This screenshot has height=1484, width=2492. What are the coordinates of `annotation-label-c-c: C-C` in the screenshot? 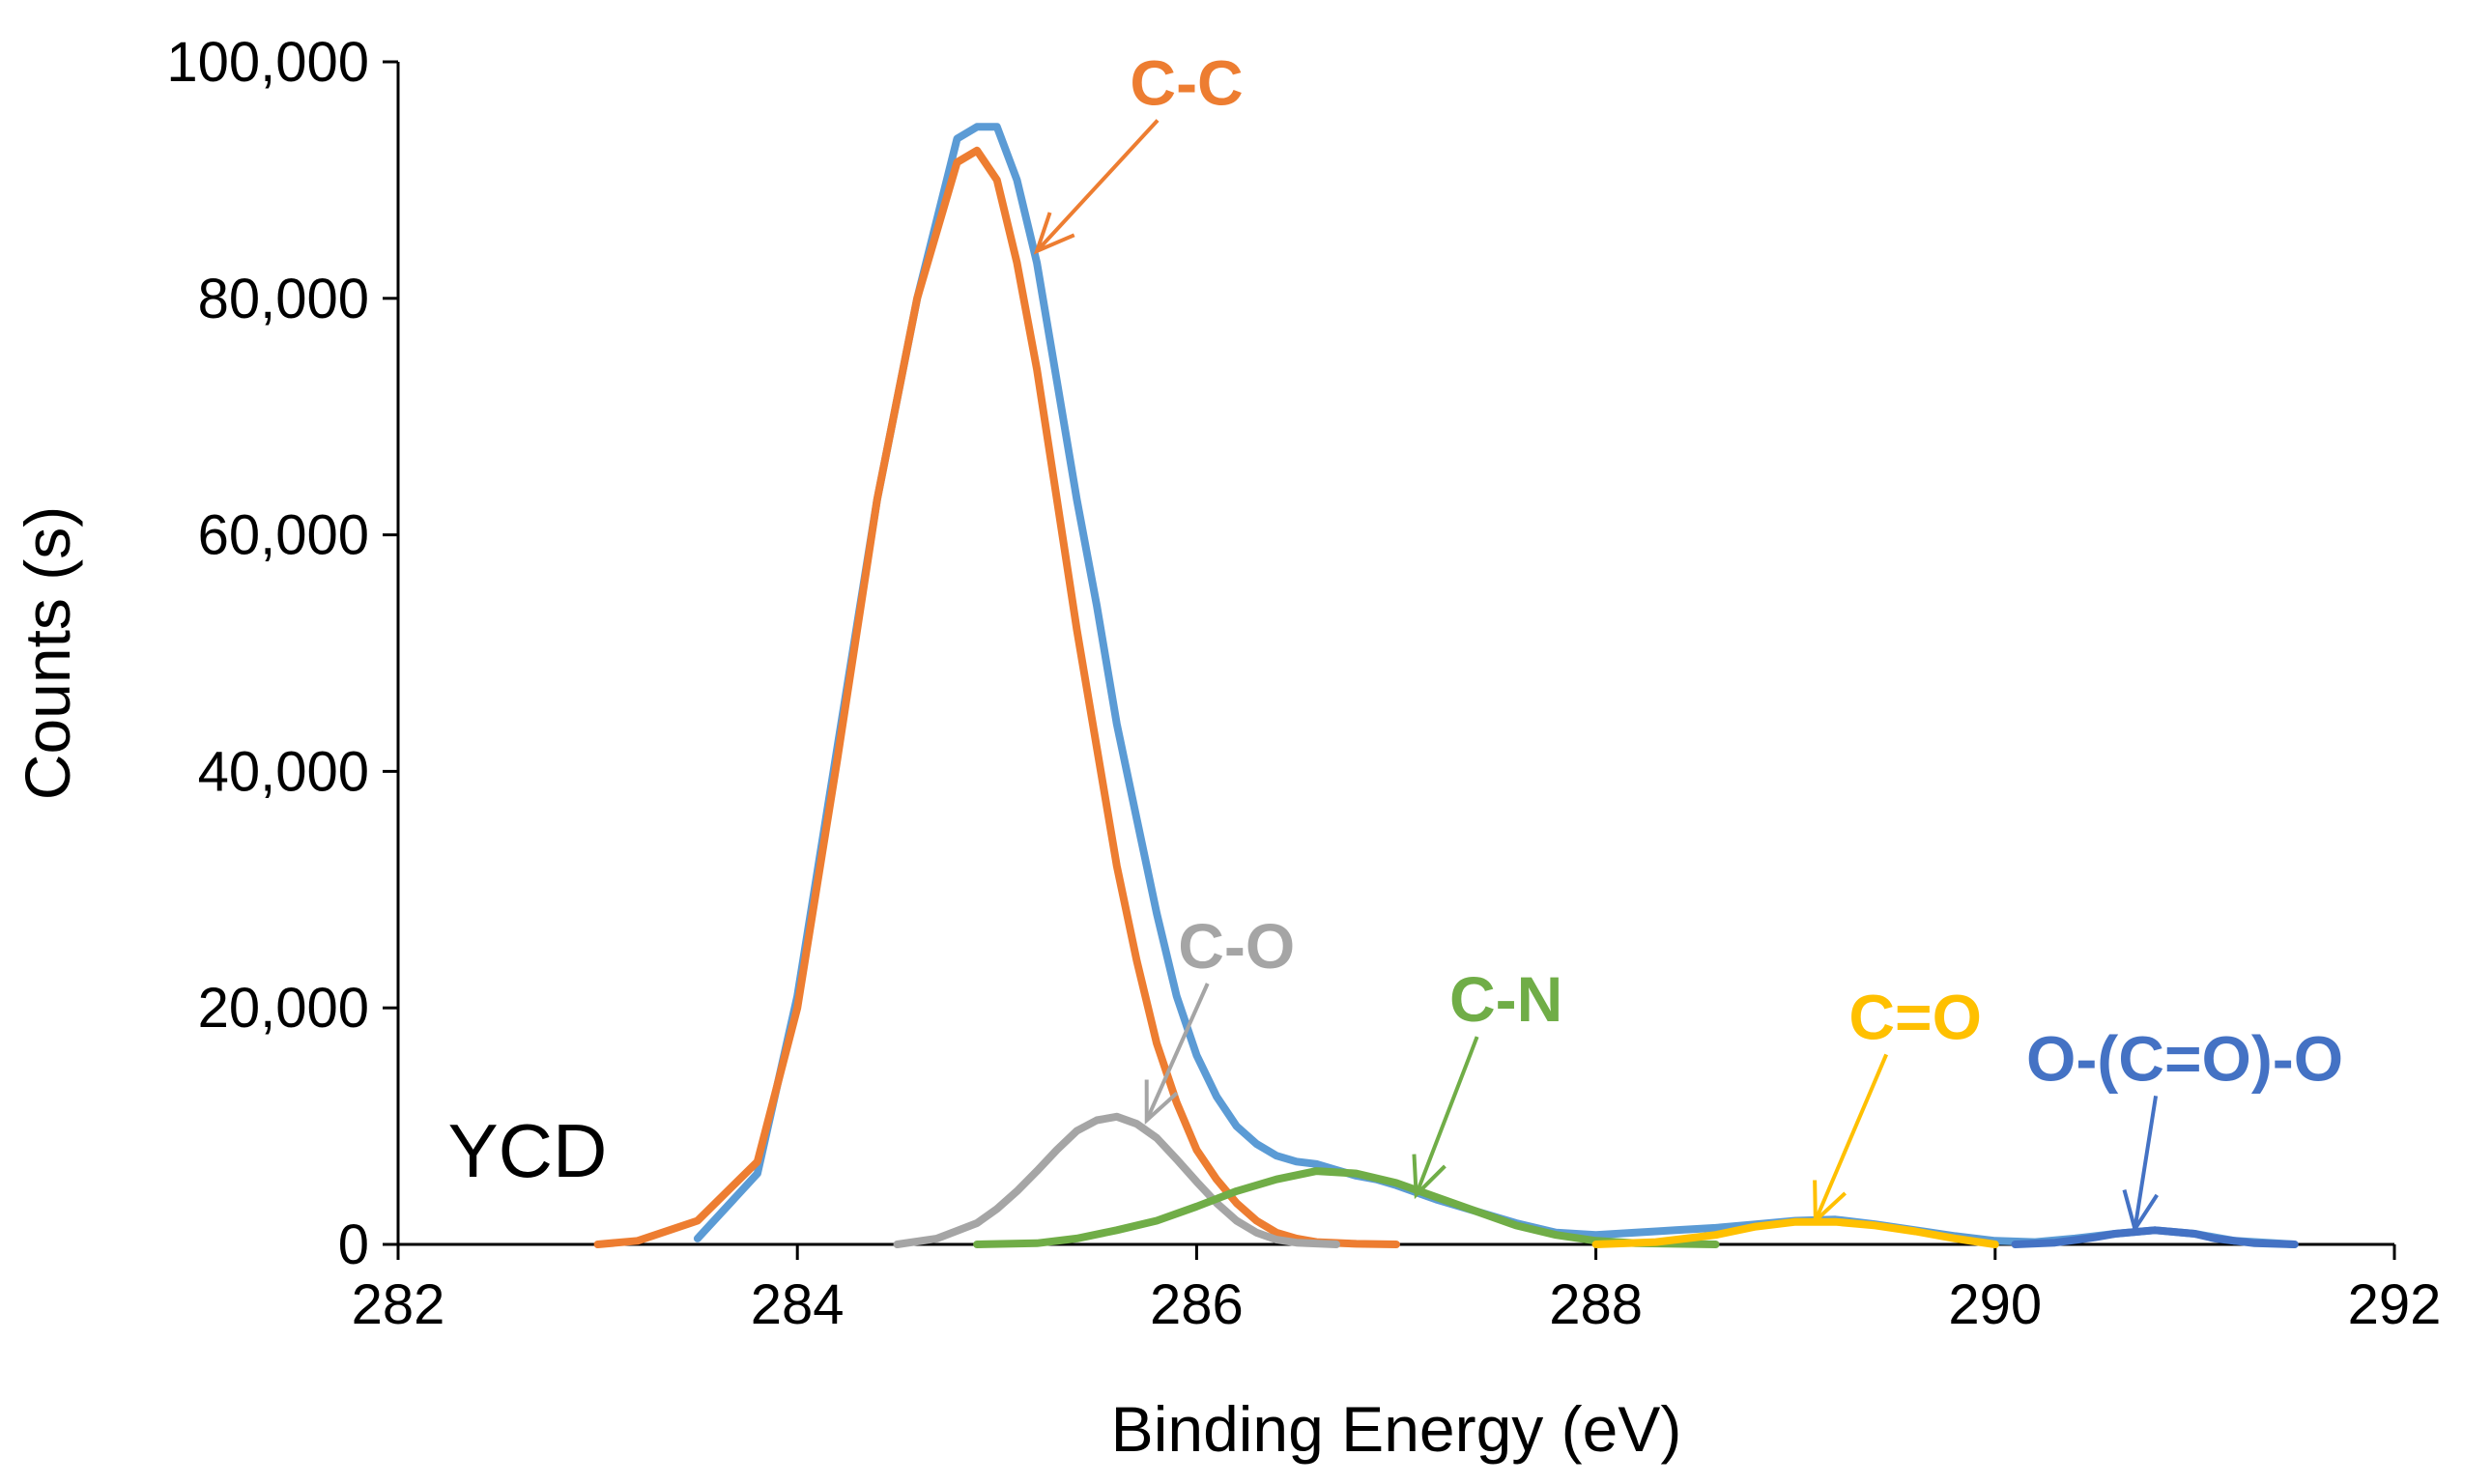 It's located at (1187, 82).